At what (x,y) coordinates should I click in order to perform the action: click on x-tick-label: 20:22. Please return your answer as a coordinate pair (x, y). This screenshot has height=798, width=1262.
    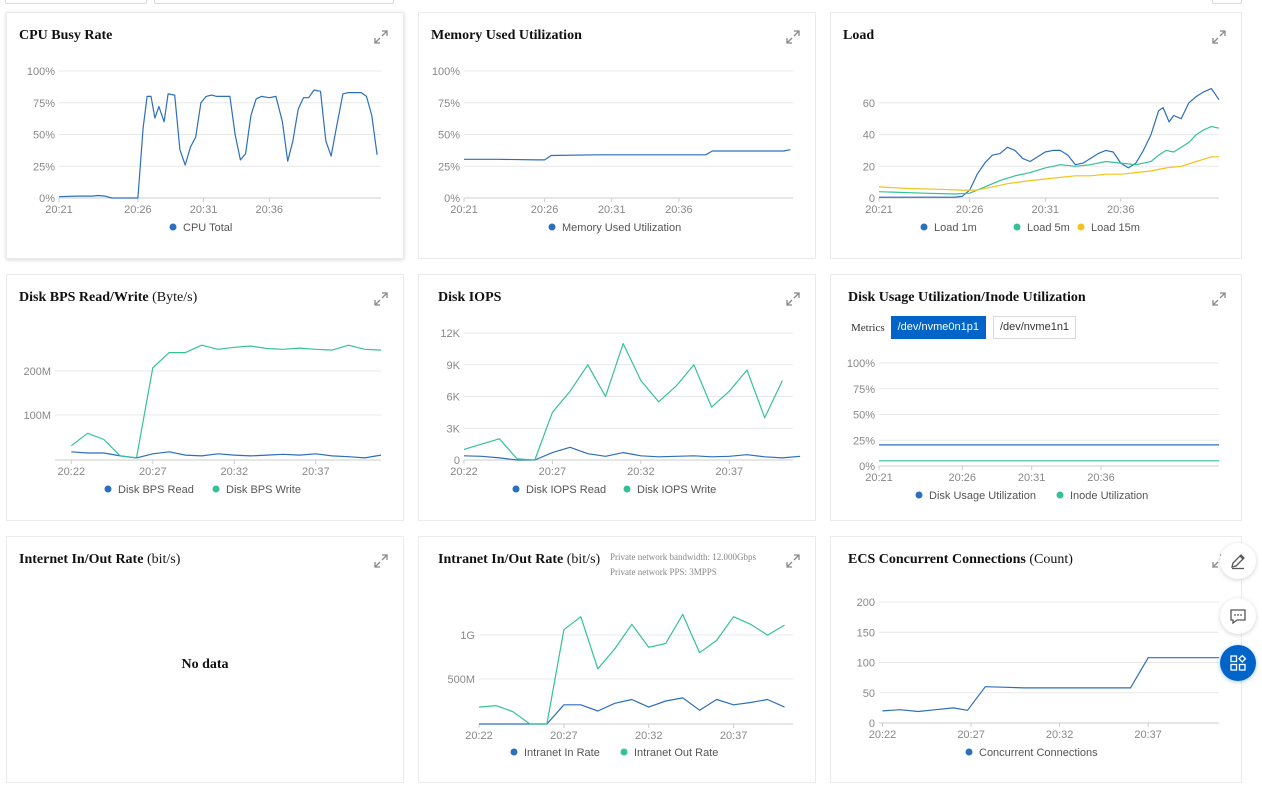
    Looking at the image, I should click on (883, 735).